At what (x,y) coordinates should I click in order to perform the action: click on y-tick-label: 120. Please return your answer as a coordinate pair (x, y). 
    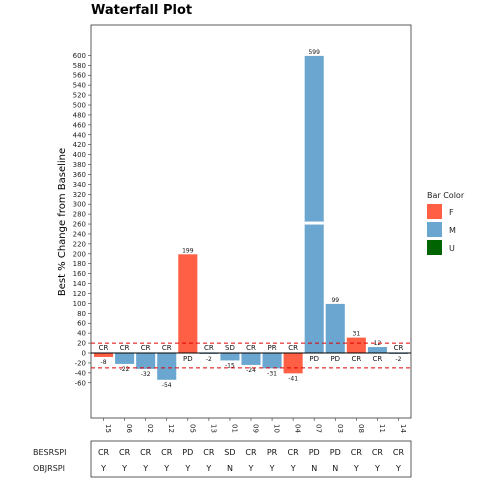
    Looking at the image, I should click on (79, 294).